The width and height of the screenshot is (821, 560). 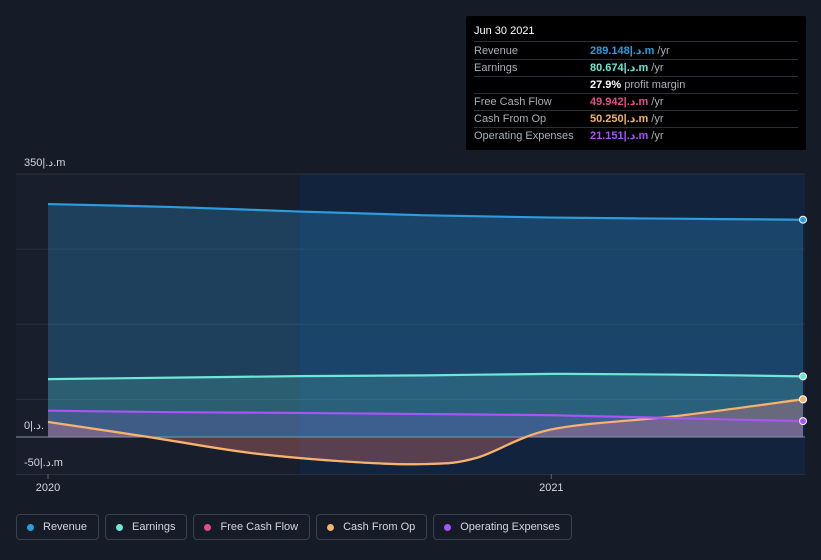 I want to click on legend-label: Revenue, so click(x=65, y=527).